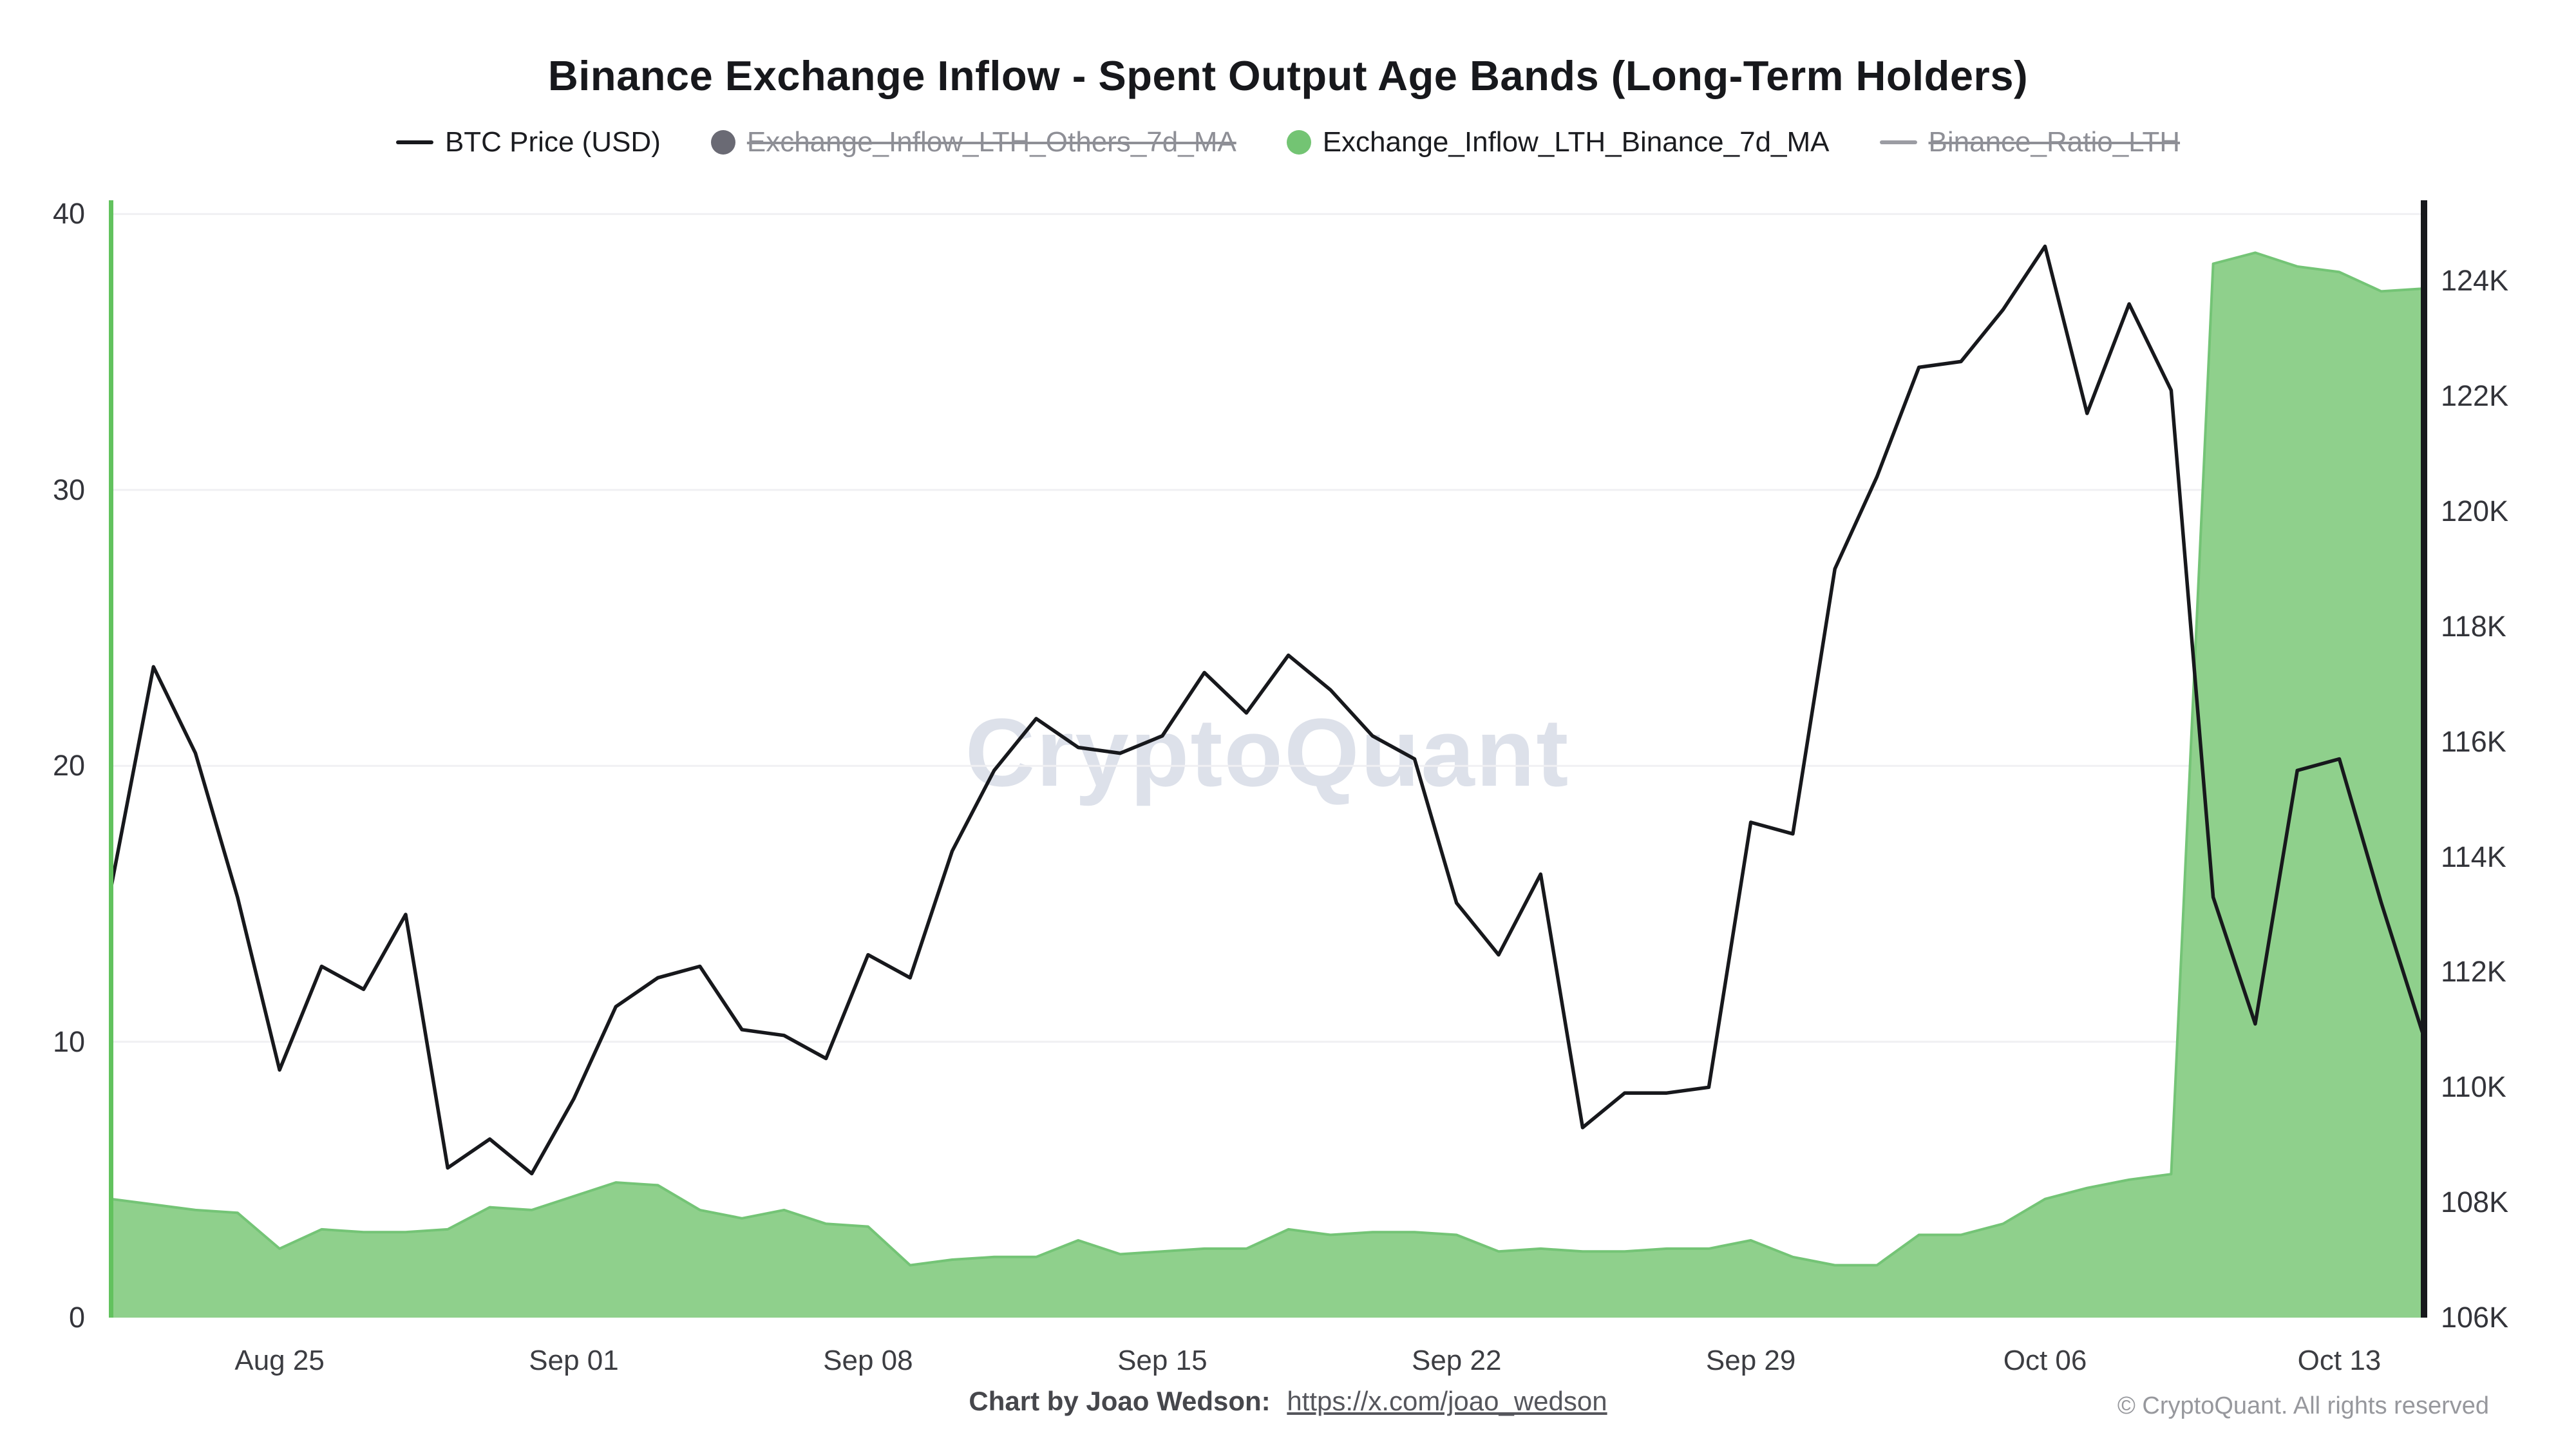  What do you see at coordinates (2054, 142) in the screenshot?
I see `legend-label: Binance_Ratio_LTH` at bounding box center [2054, 142].